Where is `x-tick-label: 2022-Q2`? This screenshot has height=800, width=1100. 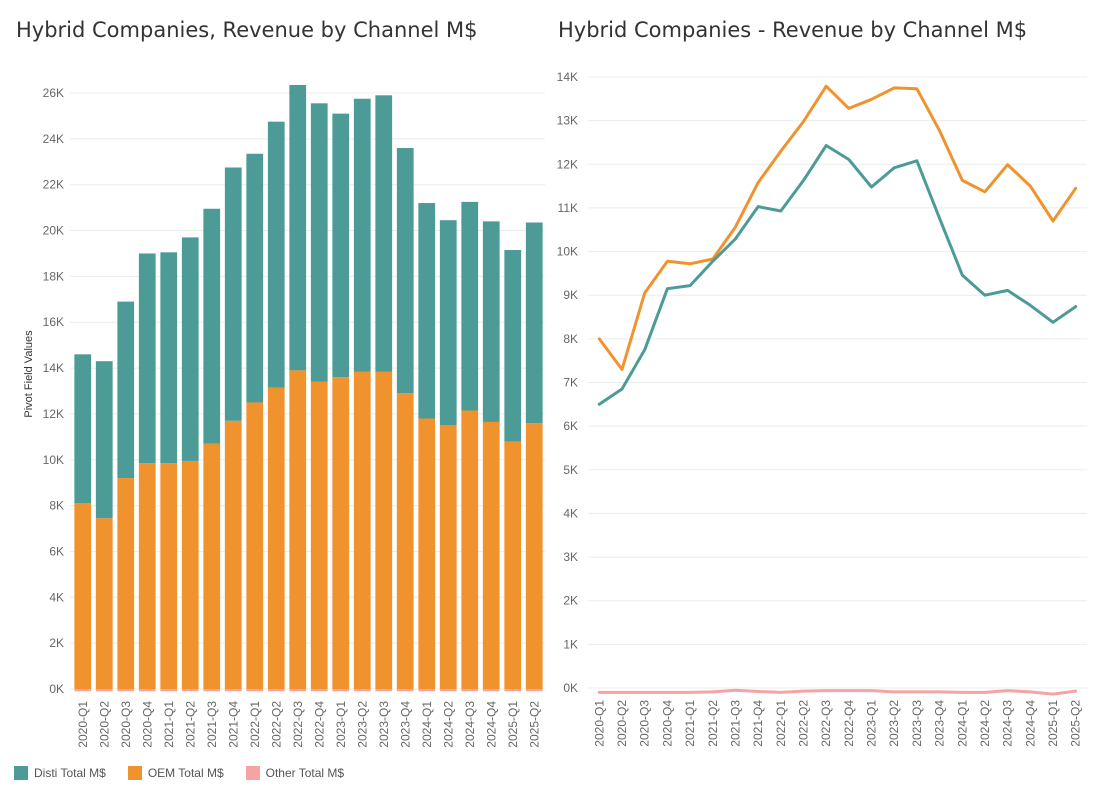 x-tick-label: 2022-Q2 is located at coordinates (803, 723).